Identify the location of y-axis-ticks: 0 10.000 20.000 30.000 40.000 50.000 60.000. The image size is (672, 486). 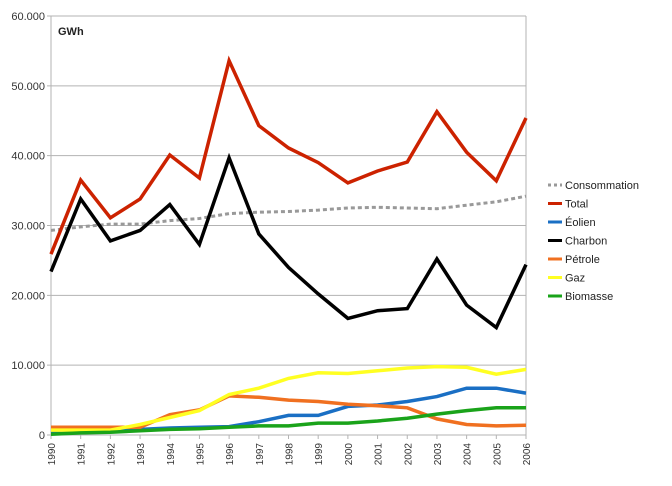
(28, 226).